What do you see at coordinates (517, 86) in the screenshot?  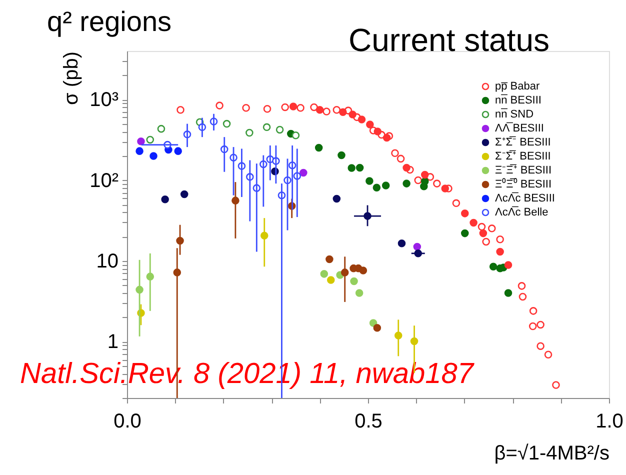 I see `legend-label: pp̅ Babar` at bounding box center [517, 86].